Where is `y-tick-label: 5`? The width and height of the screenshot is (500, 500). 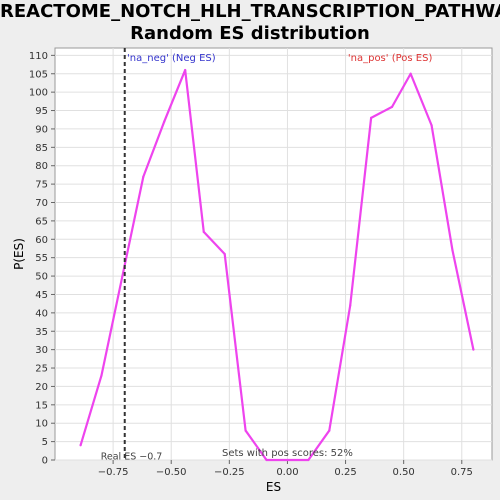
y-tick-label: 5 is located at coordinates (45, 442).